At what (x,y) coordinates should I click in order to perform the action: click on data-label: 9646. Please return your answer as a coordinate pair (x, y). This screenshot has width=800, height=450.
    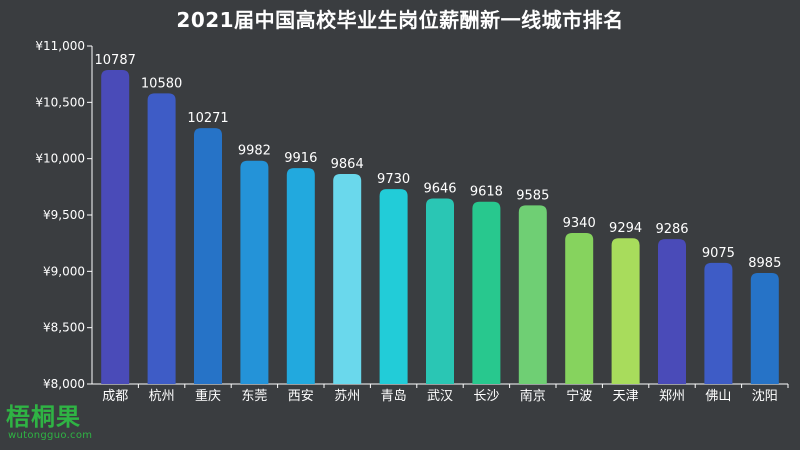
    Looking at the image, I should click on (439, 189).